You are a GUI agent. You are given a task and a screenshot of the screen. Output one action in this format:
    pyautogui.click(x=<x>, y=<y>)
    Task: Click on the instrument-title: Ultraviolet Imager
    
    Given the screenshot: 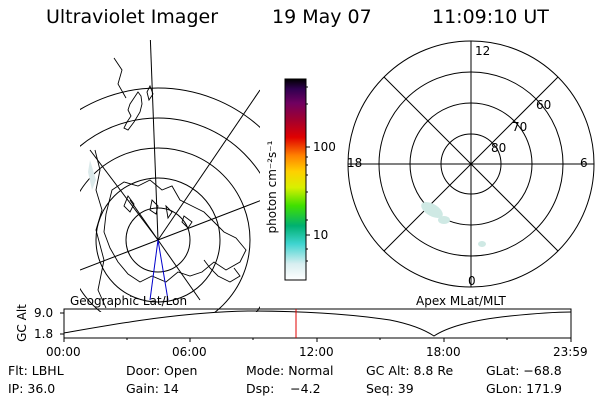 What is the action you would take?
    pyautogui.click(x=132, y=17)
    